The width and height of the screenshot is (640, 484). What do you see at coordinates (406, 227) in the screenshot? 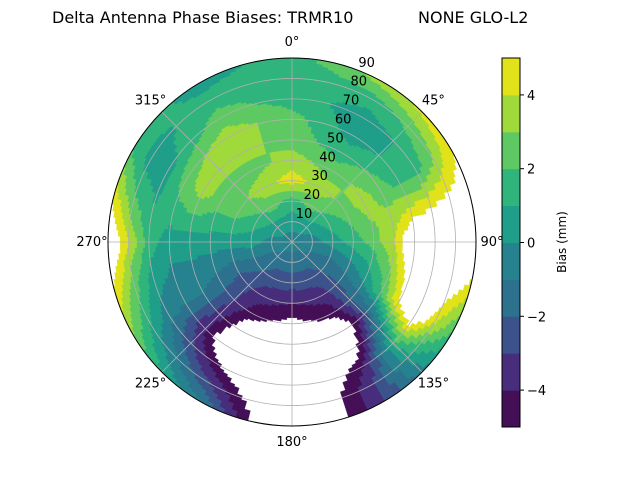
I see `contour-cell` at bounding box center [406, 227].